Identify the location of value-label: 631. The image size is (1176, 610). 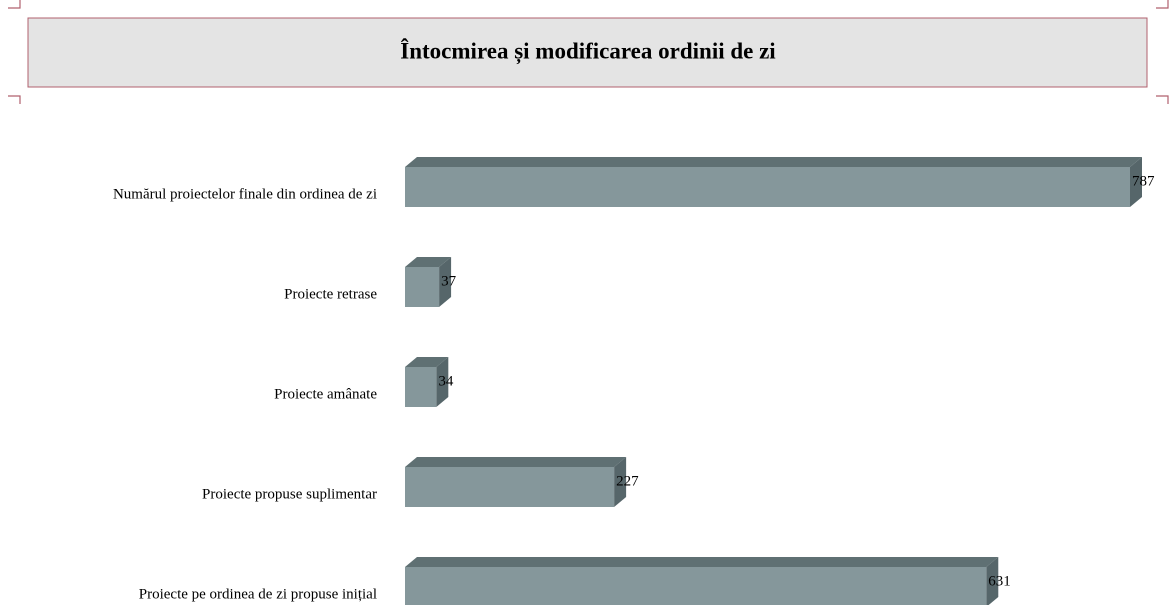
(999, 581).